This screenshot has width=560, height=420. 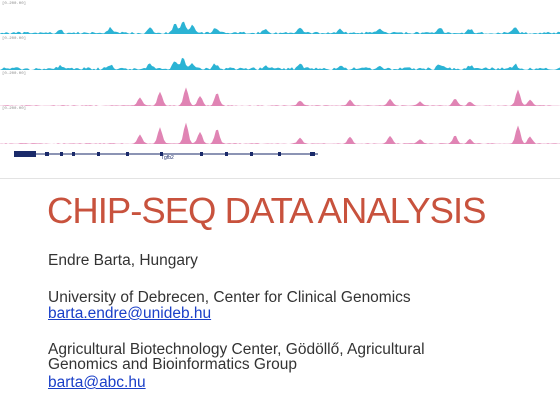 I want to click on author: Endre Barta, Hungary, so click(x=123, y=260).